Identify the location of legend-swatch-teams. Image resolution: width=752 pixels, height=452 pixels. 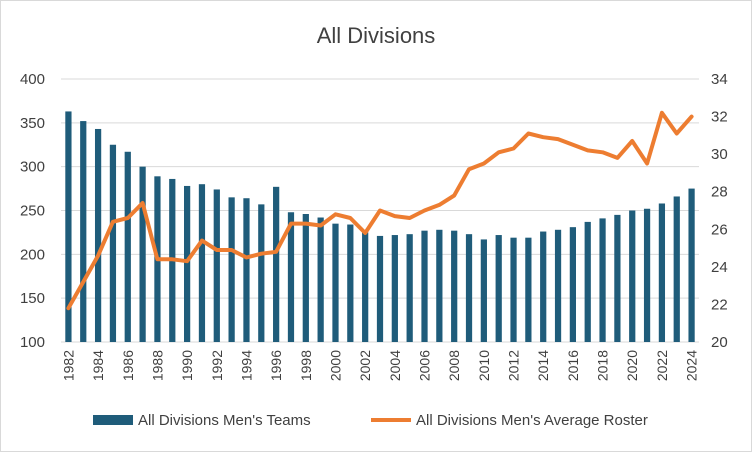
(113, 420).